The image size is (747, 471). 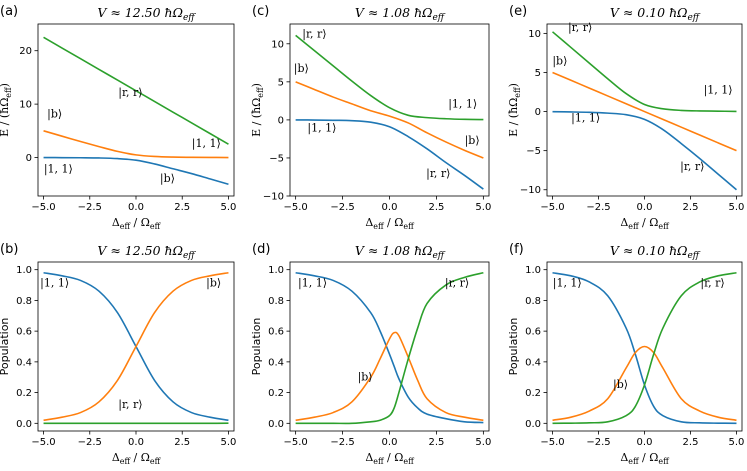 I want to click on y-tick-label: −10, so click(x=530, y=190).